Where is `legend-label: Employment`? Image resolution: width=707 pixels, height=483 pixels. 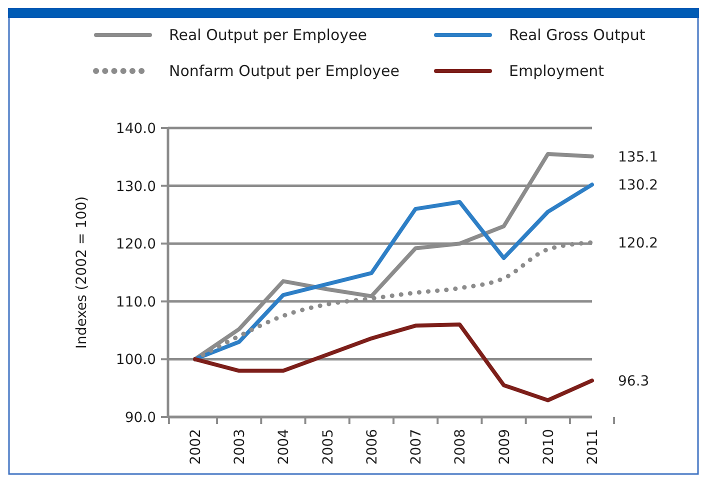
legend-label: Employment is located at coordinates (556, 71).